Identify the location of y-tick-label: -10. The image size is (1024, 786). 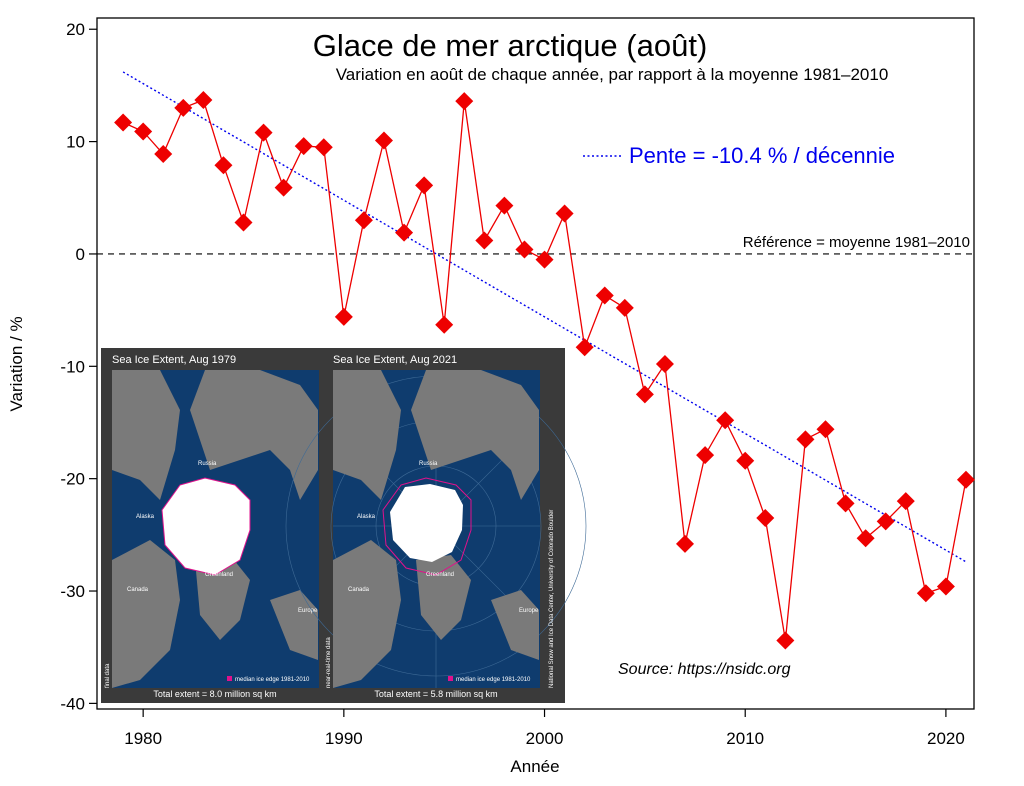
(72, 366).